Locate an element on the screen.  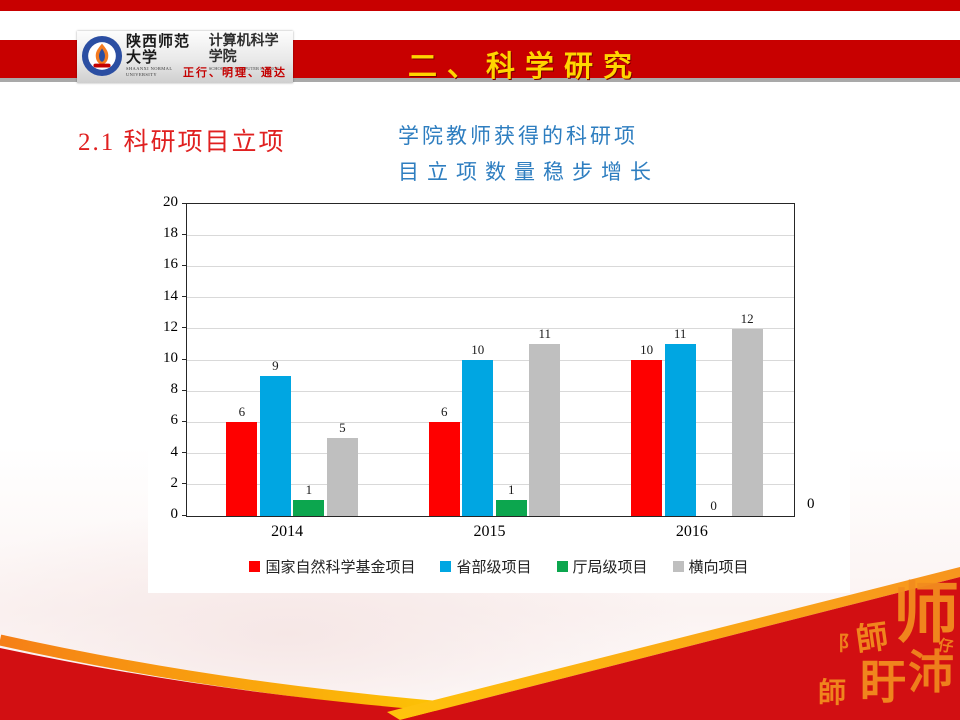
school-motto: 正行、明理、通达 is located at coordinates (235, 73).